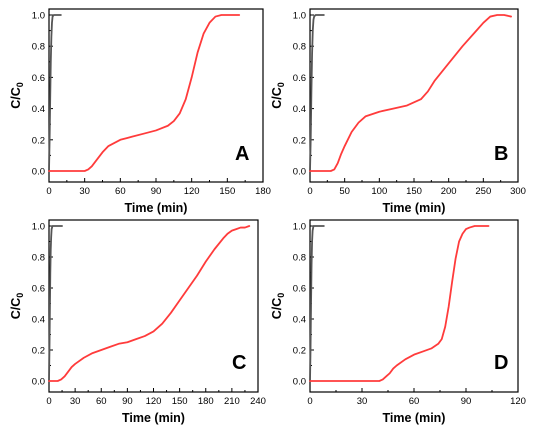 The image size is (545, 436). I want to click on panel-letter: C, so click(239, 363).